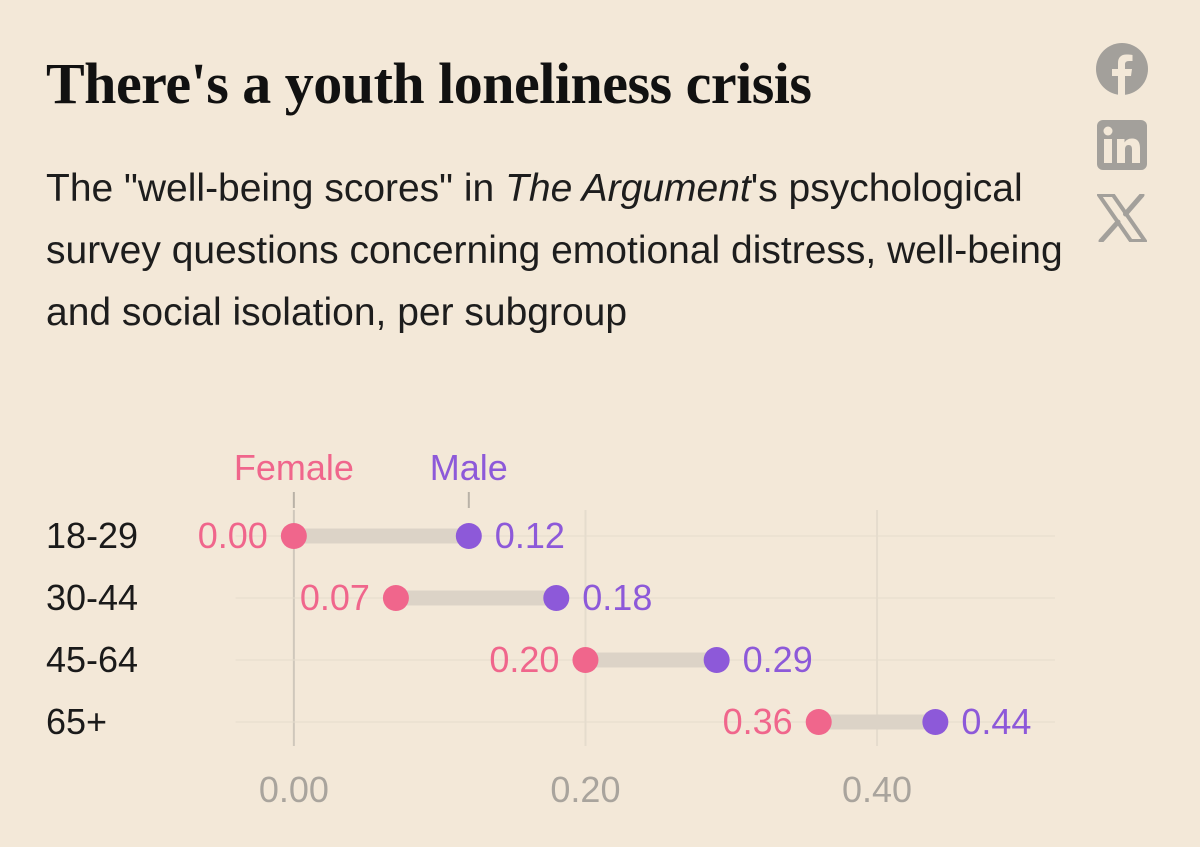 The width and height of the screenshot is (1200, 847). Describe the element at coordinates (92, 659) in the screenshot. I see `category-label: 45-64` at that location.